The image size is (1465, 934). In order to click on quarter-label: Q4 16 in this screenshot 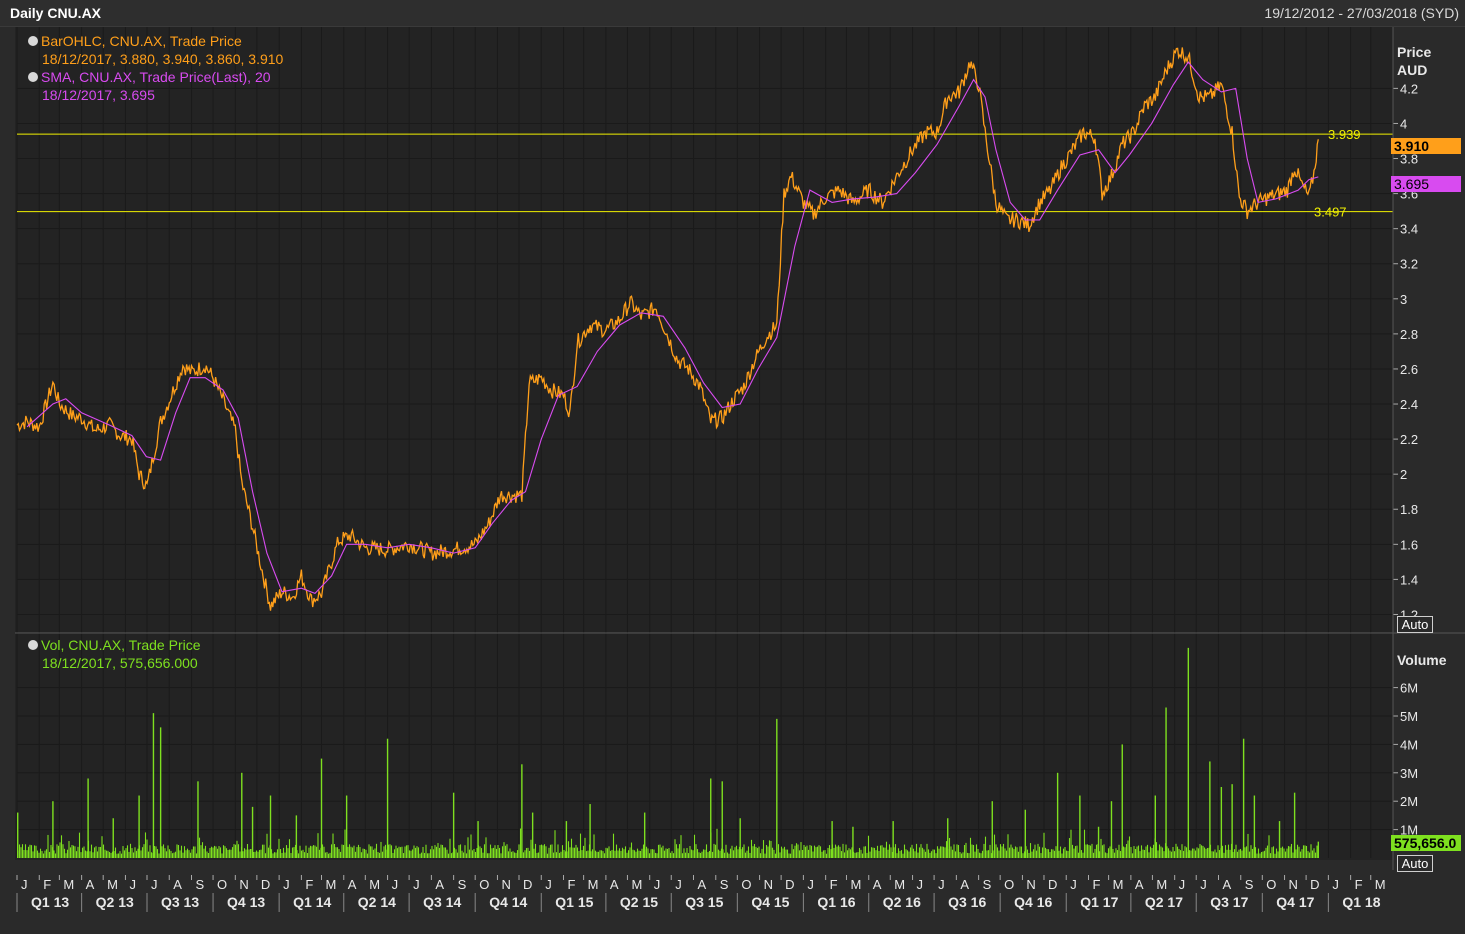, I will do `click(1033, 902)`.